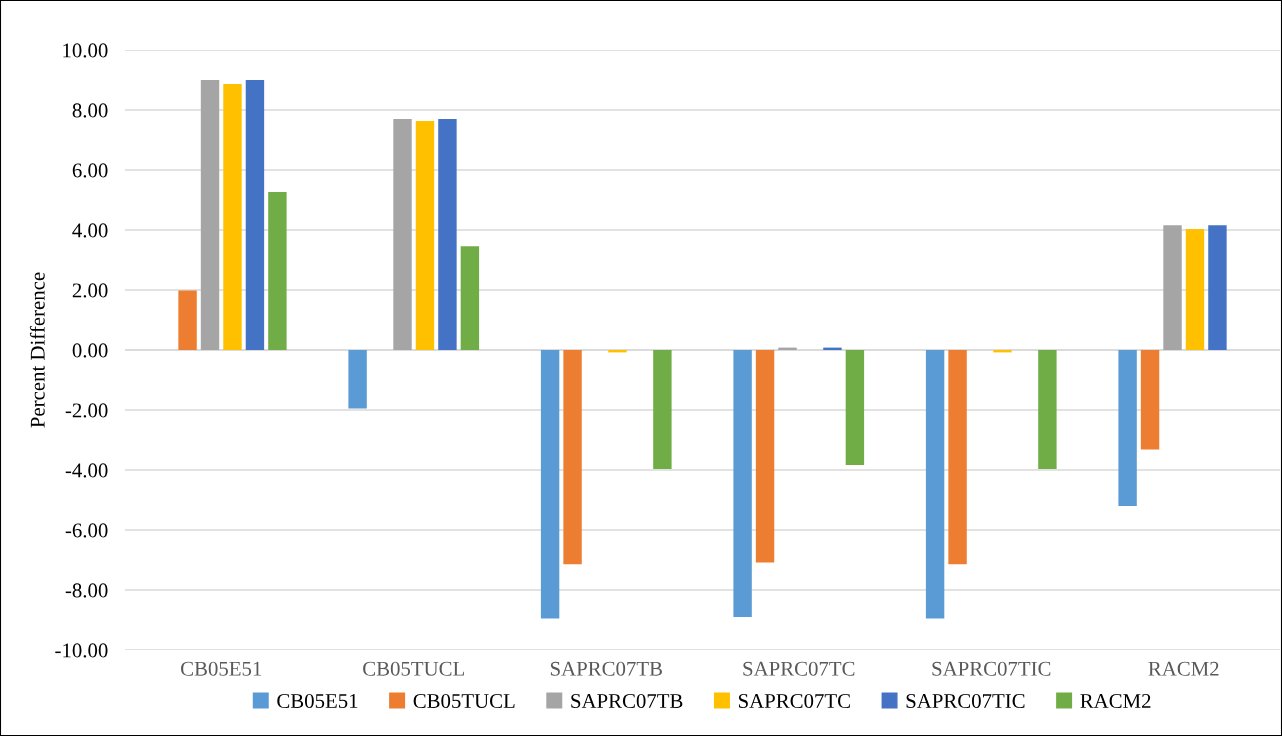 This screenshot has height=736, width=1282. Describe the element at coordinates (86, 530) in the screenshot. I see `y-tick-label: -6.00` at that location.